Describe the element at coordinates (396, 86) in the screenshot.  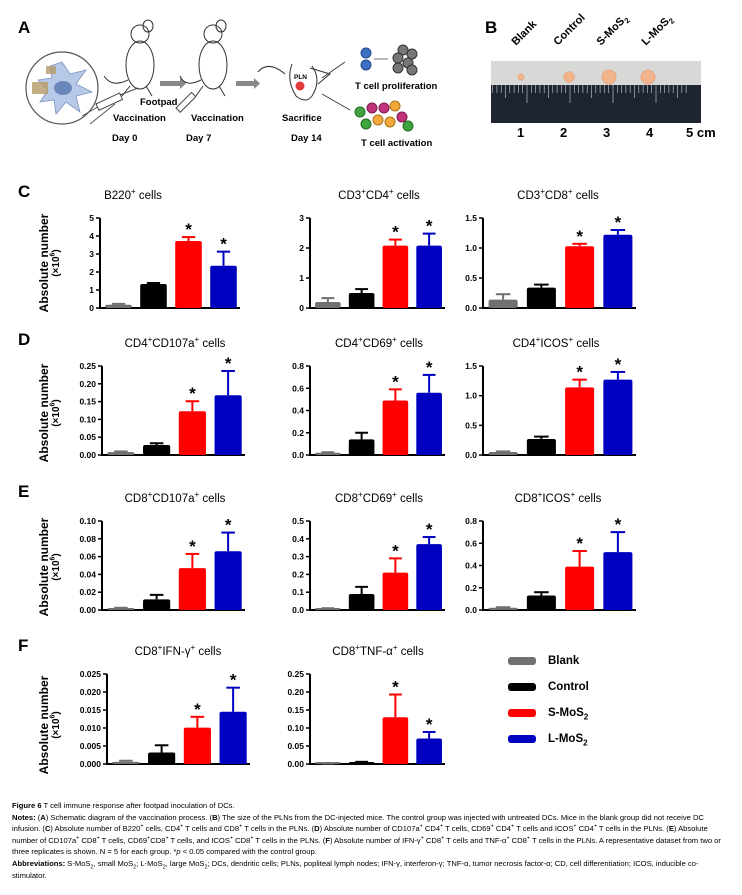
I see `t-cell-proliferation-label: T cell proliferation` at that location.